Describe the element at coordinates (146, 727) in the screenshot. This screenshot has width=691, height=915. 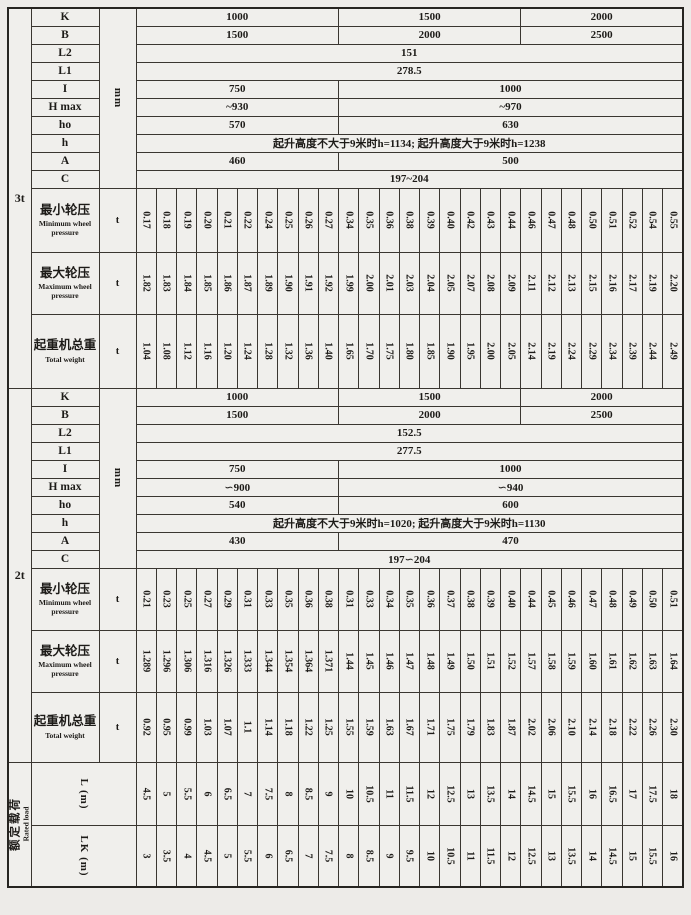
I see `value-cell: 0.92` at that location.